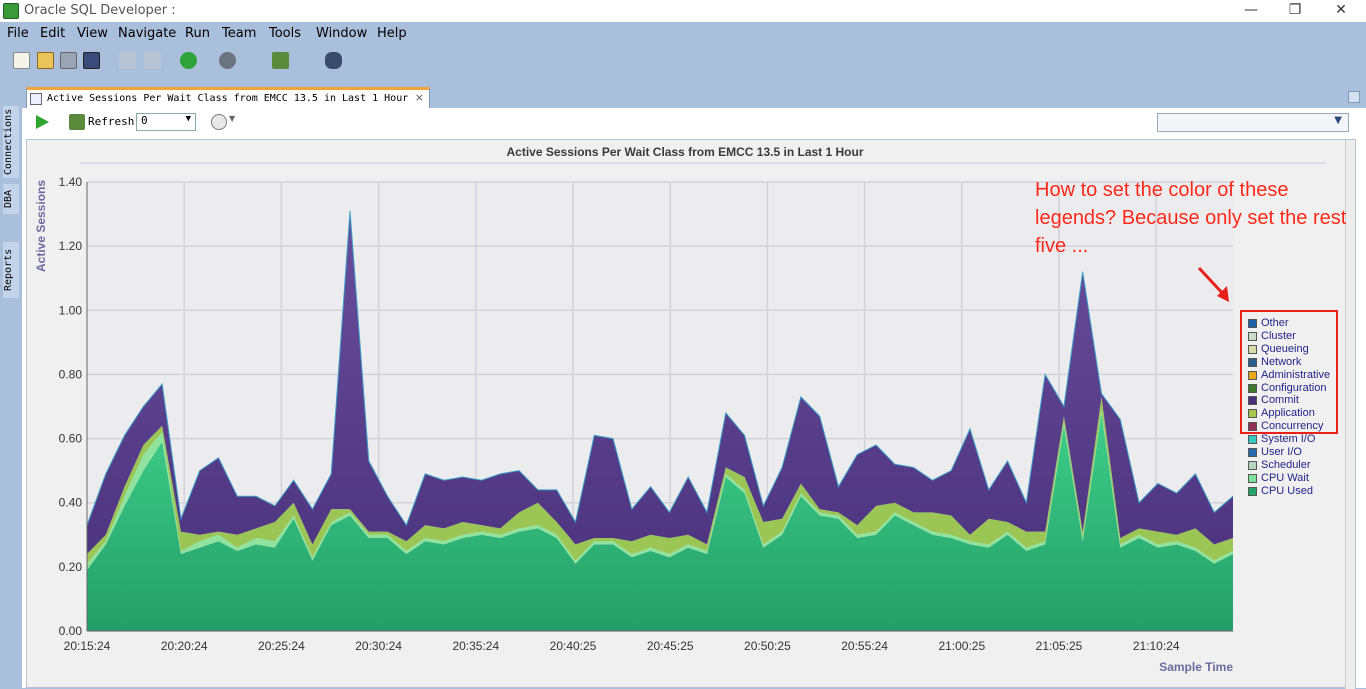 This screenshot has width=1366, height=689. I want to click on legend-label: Cluster, so click(1278, 335).